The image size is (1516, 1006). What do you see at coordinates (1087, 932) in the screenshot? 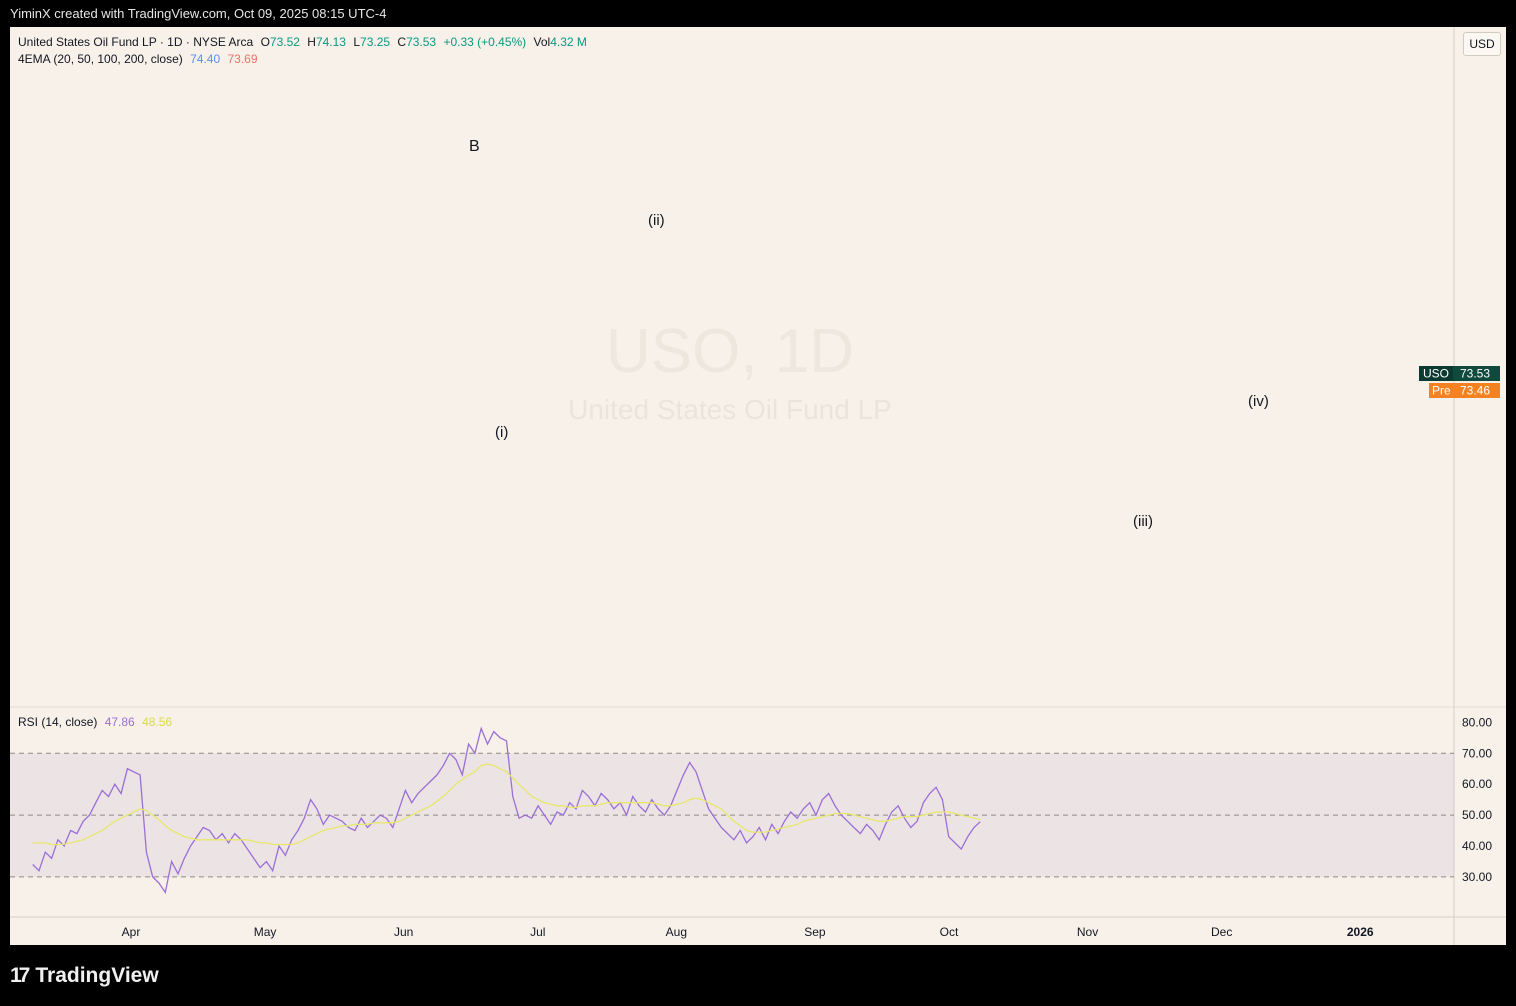
I see `time-axis-label: Nov` at bounding box center [1087, 932].